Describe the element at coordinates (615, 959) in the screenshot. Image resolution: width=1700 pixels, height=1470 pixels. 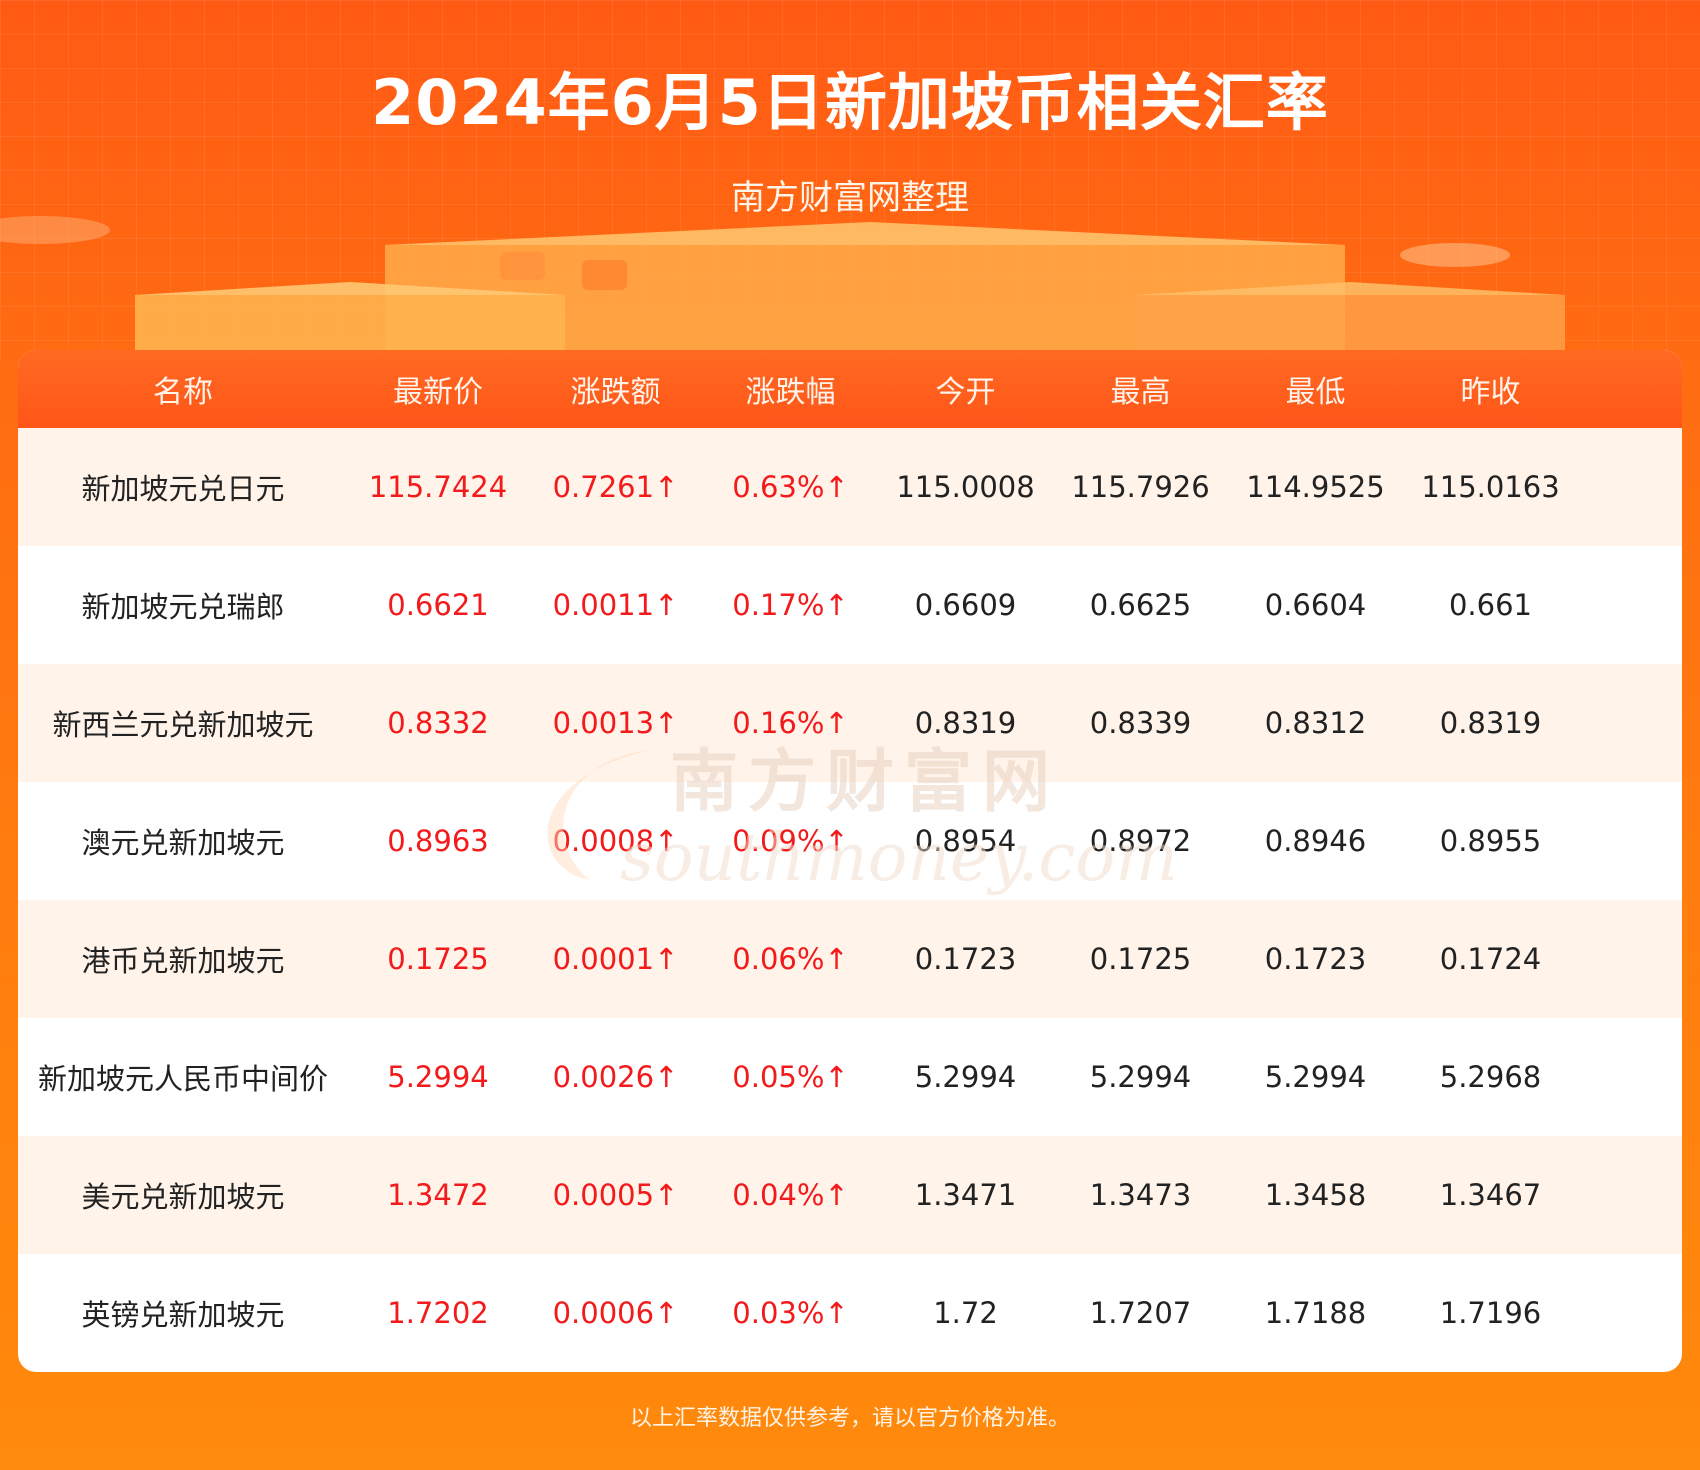
I see `cell-change: 0.0001↑` at that location.